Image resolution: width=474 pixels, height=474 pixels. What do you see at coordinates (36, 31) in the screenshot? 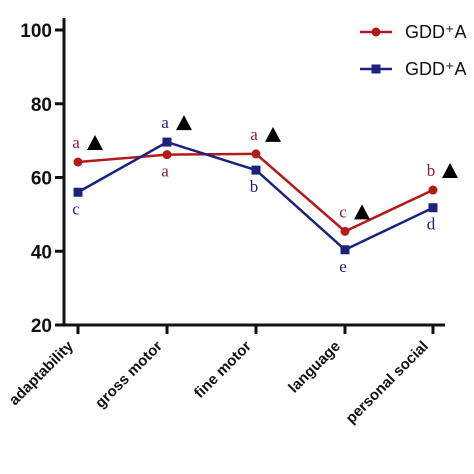
I see `y-tick-label: 100` at bounding box center [36, 31].